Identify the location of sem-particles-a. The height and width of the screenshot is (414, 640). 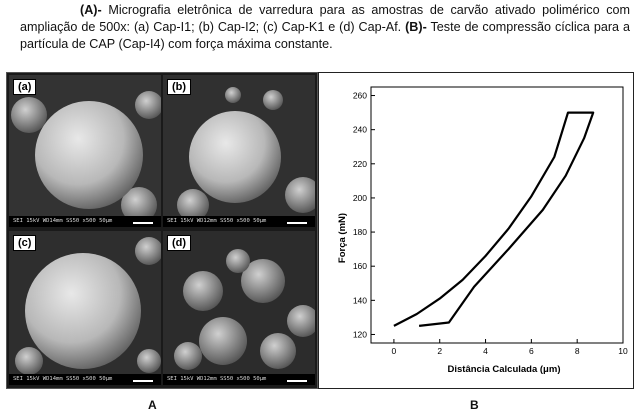
(85, 151).